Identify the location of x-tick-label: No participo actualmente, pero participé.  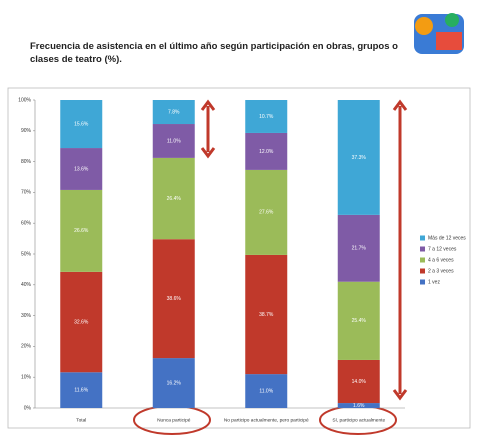
(266, 420).